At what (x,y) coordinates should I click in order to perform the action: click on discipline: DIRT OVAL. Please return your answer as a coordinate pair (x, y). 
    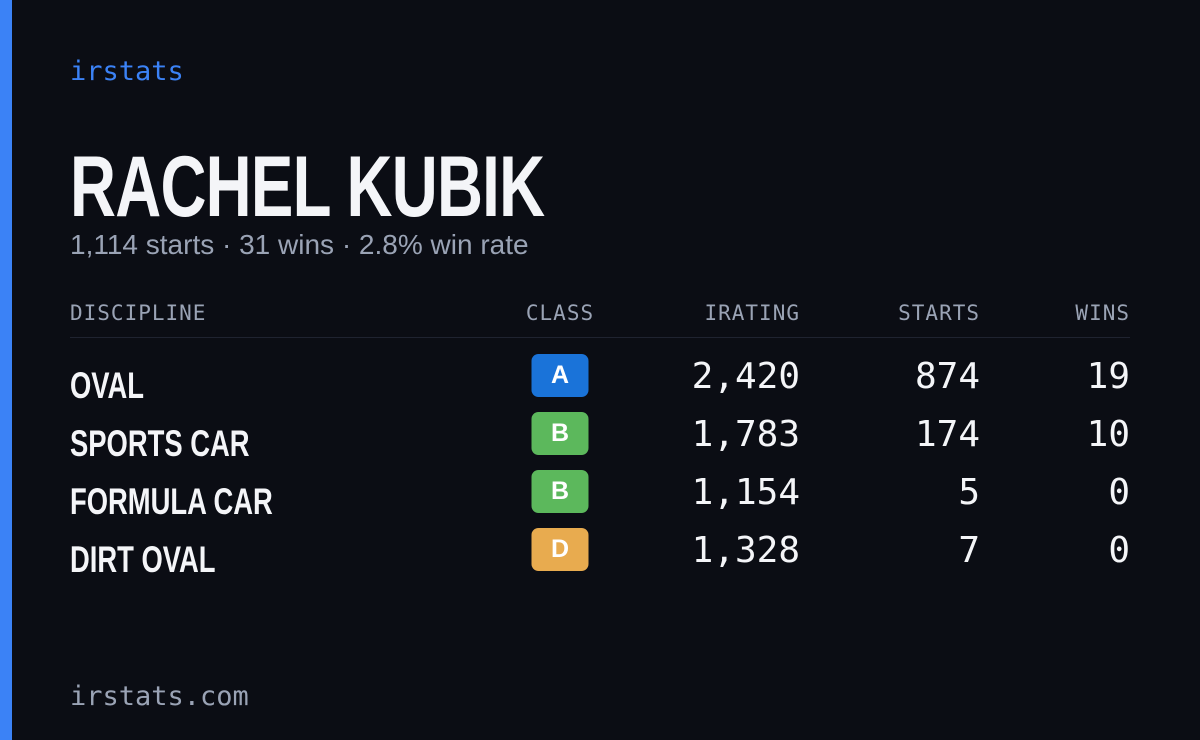
    Looking at the image, I should click on (143, 559).